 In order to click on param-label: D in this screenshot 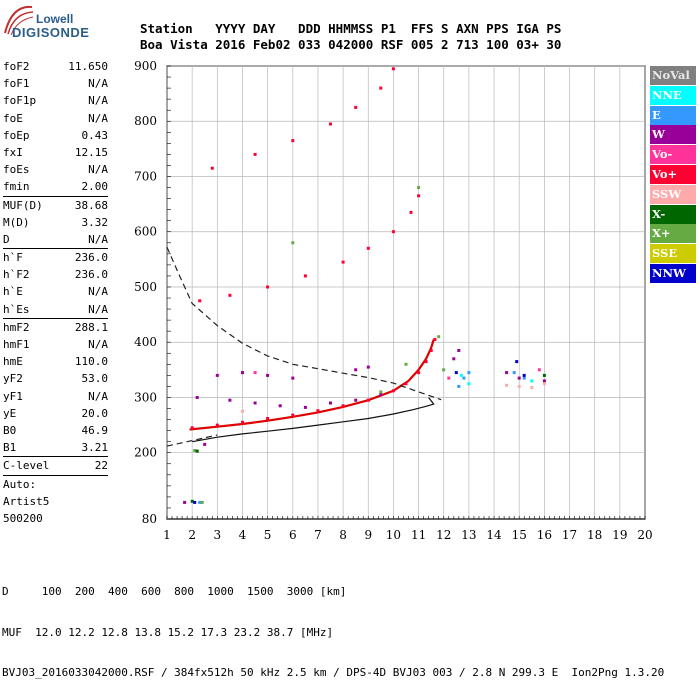, I will do `click(6, 239)`.